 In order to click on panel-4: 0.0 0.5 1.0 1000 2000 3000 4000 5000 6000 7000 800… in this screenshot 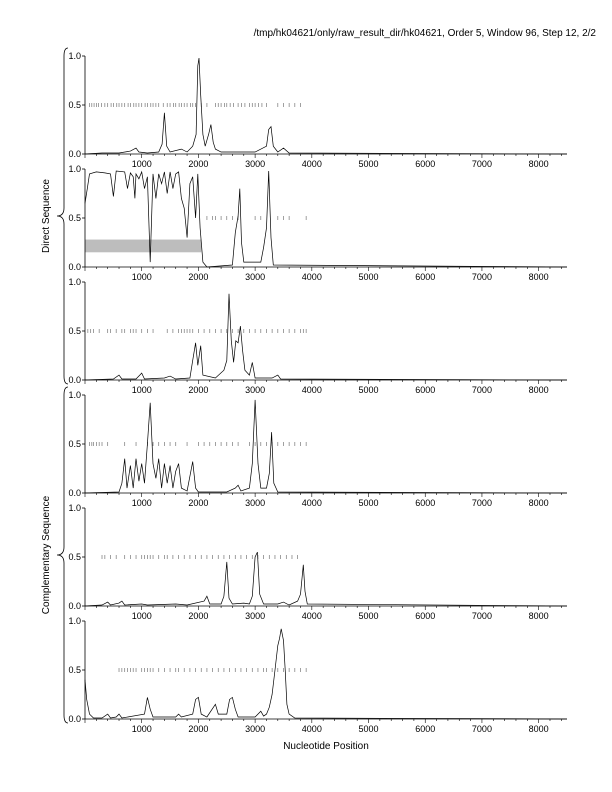, I will do `click(318, 449)`.